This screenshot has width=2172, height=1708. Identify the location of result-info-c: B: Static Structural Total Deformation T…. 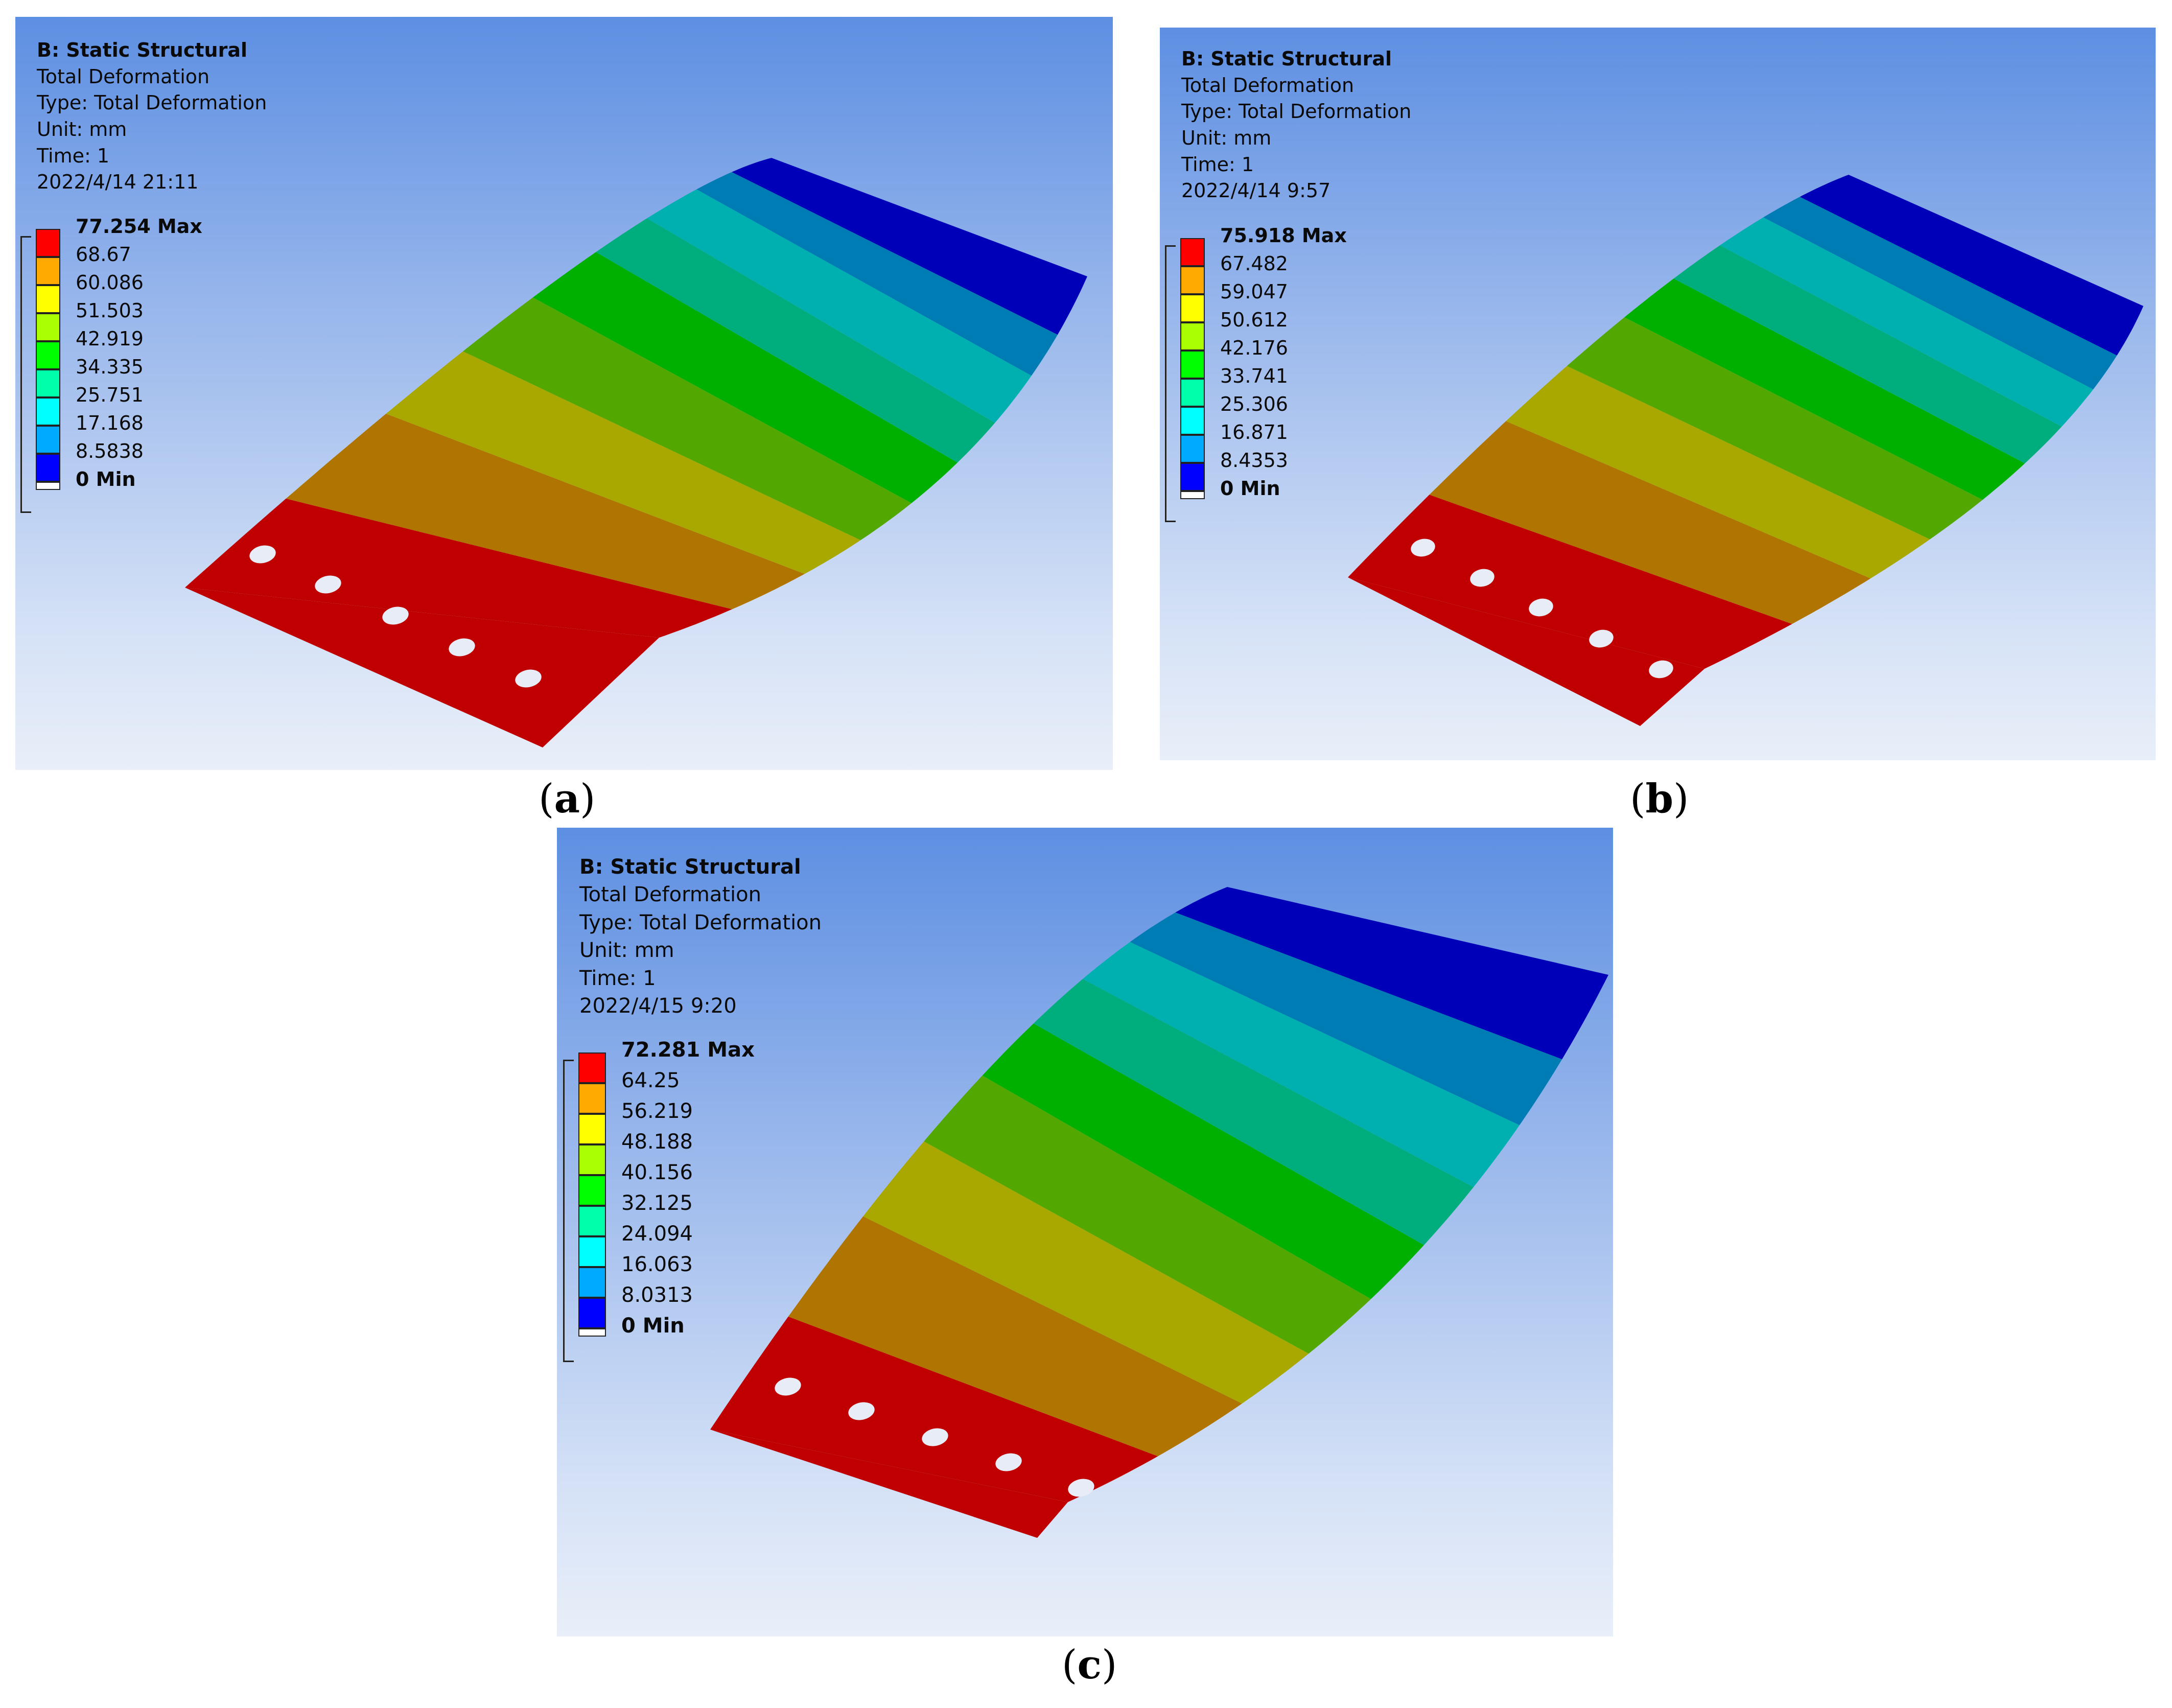
(700, 936).